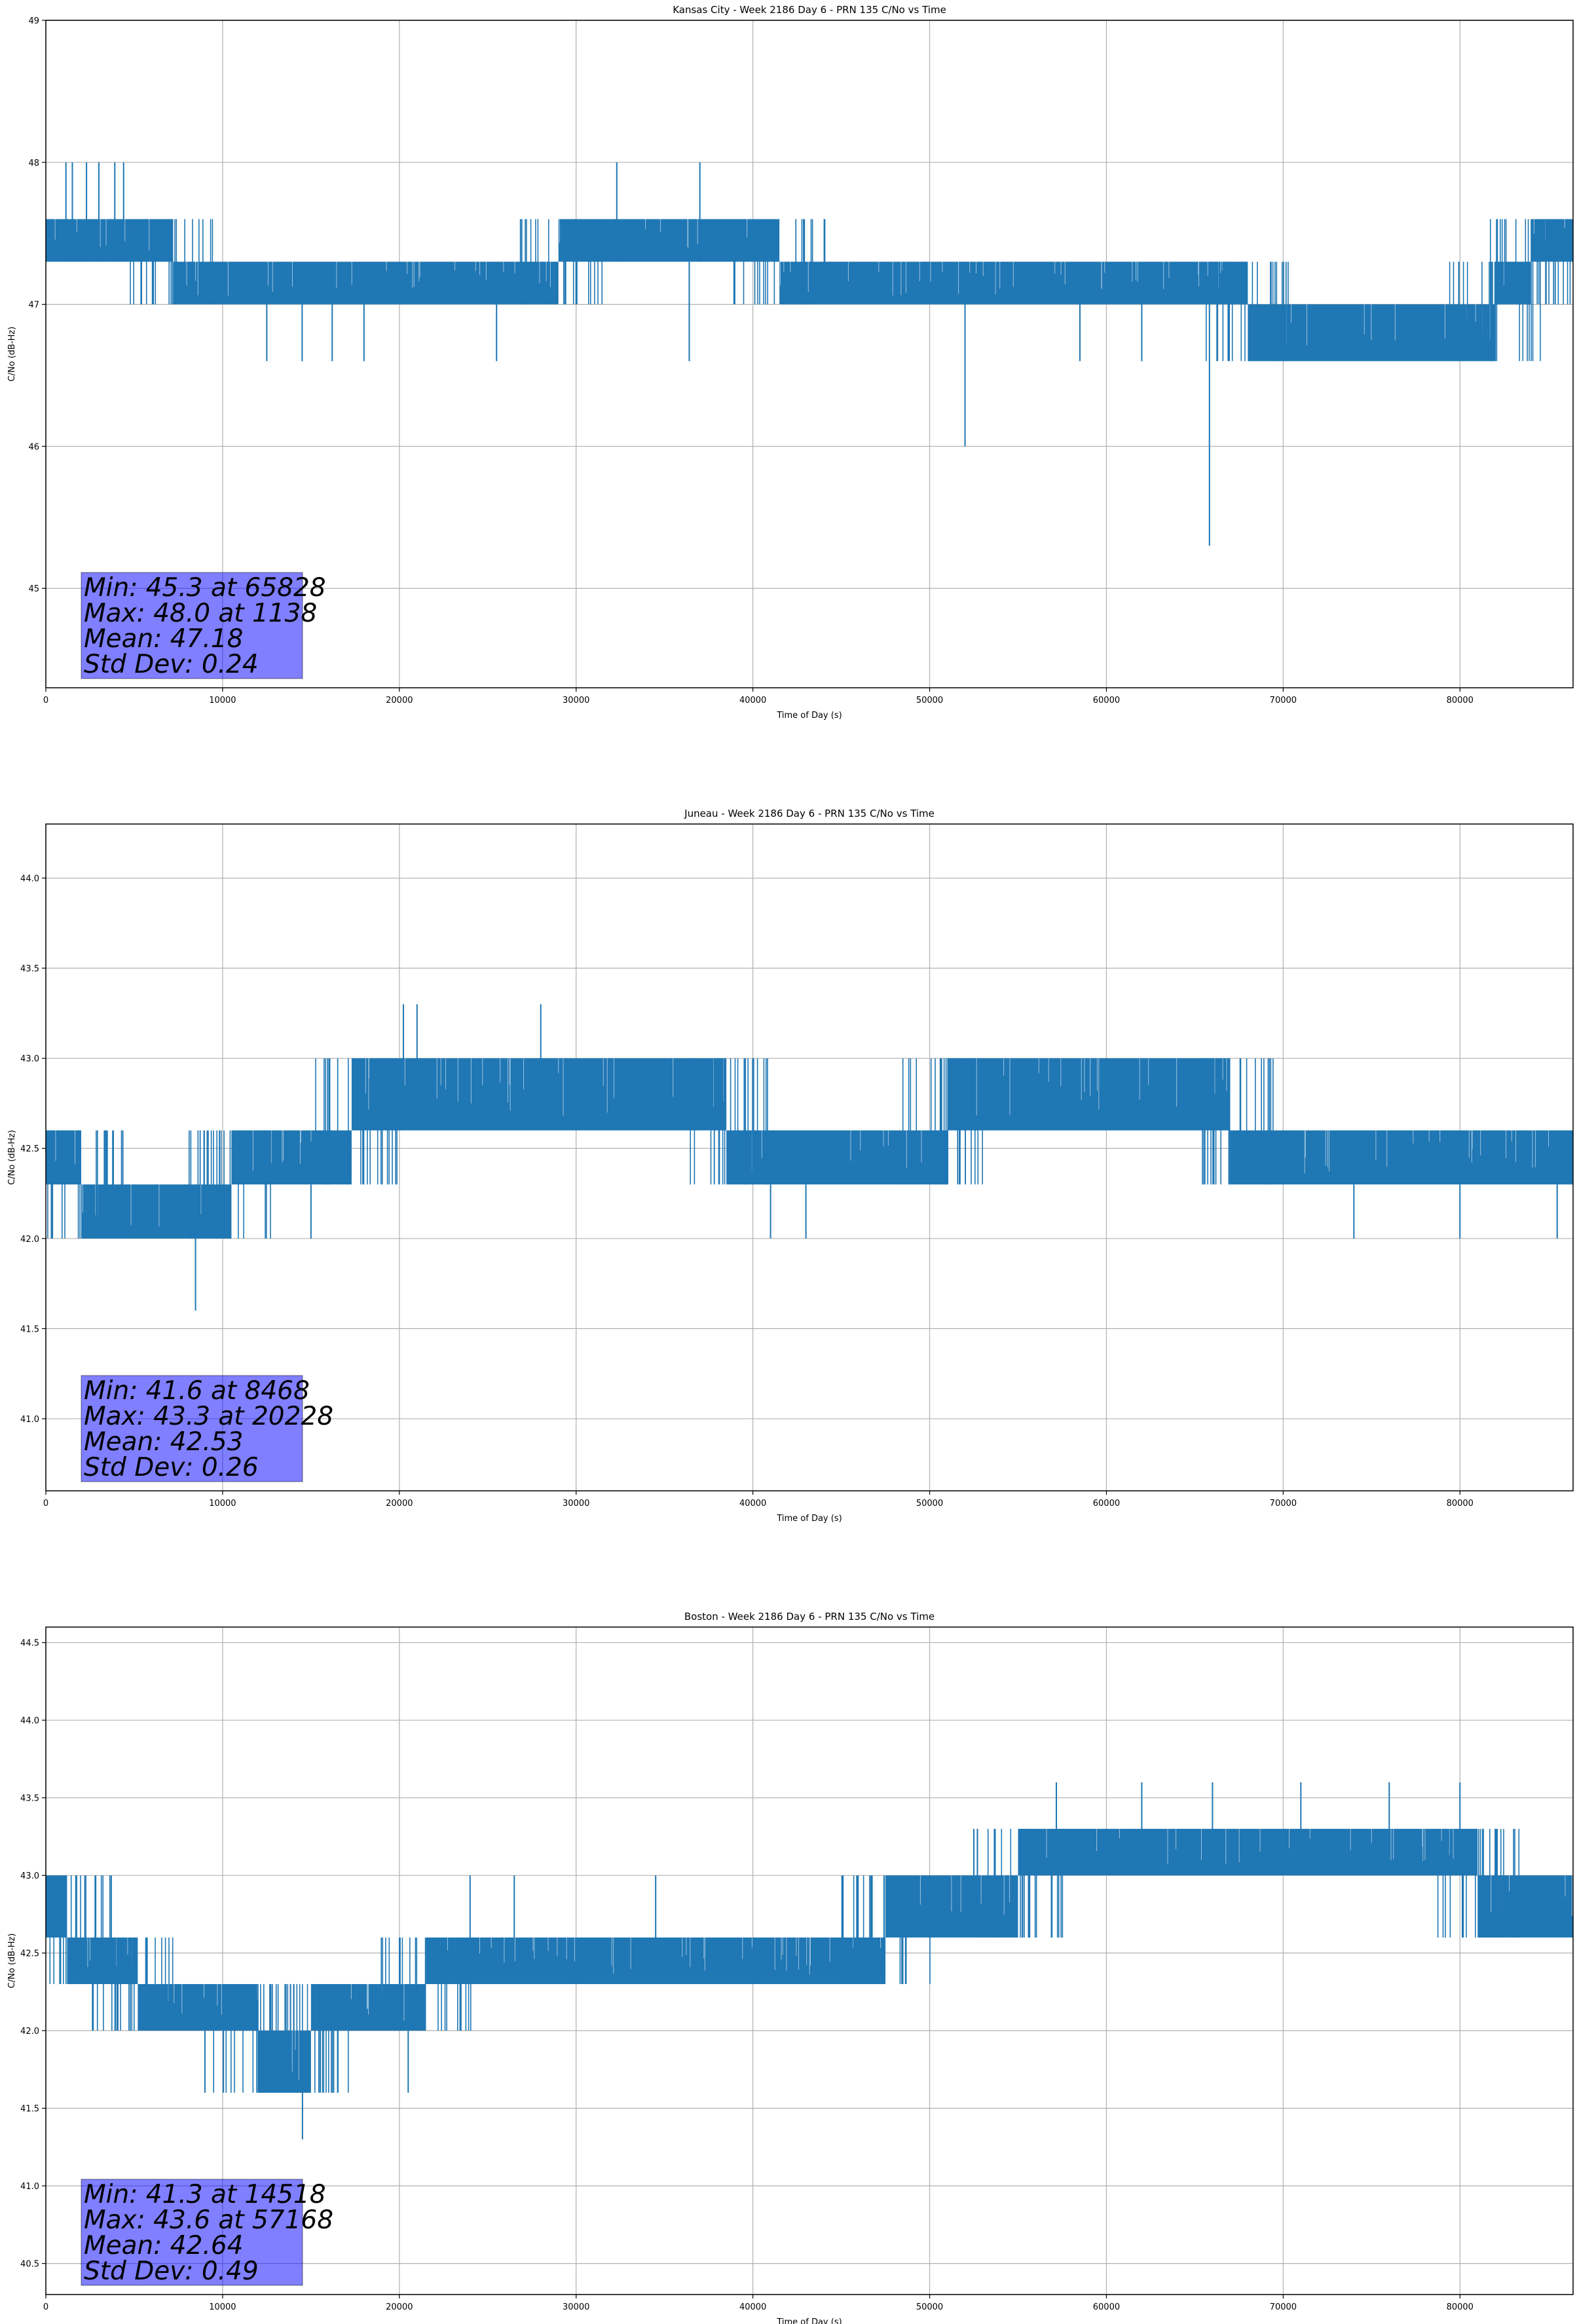  Describe the element at coordinates (200, 613) in the screenshot. I see `stats-line: Max: 48.0 at 1138` at that location.